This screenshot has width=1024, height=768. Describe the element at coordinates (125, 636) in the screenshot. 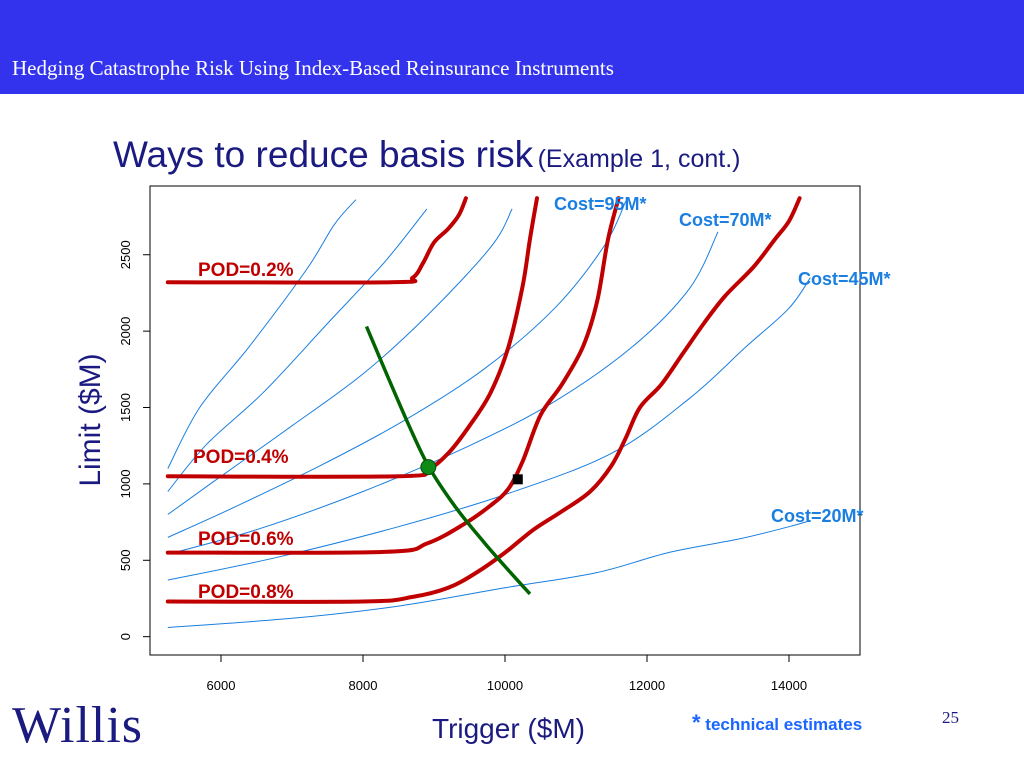

I see `y-tick-label: 0` at that location.